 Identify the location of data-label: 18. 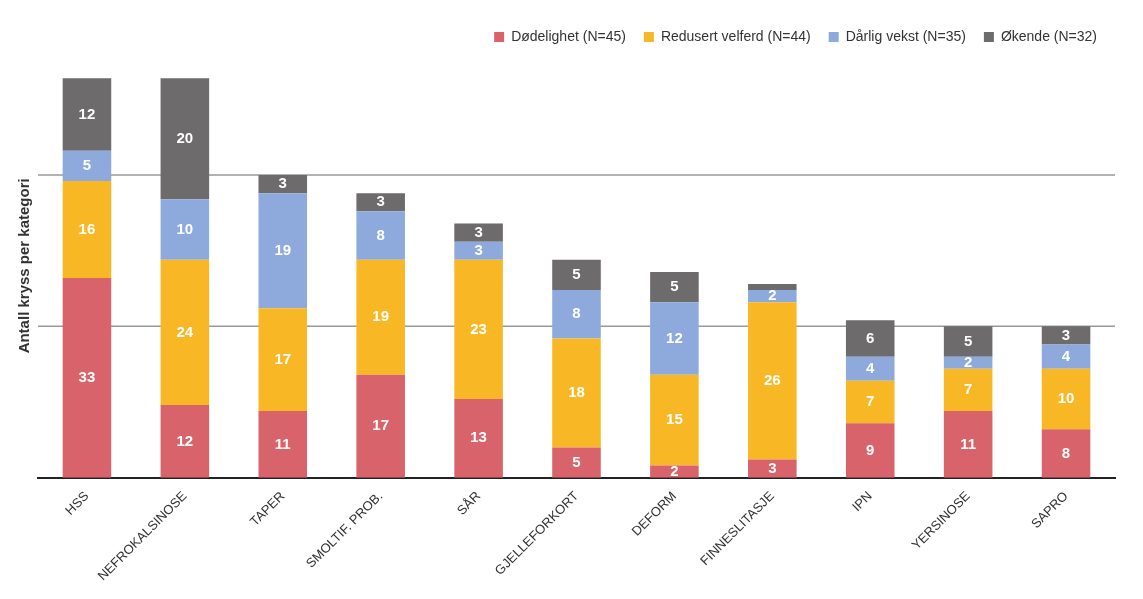
(576, 392).